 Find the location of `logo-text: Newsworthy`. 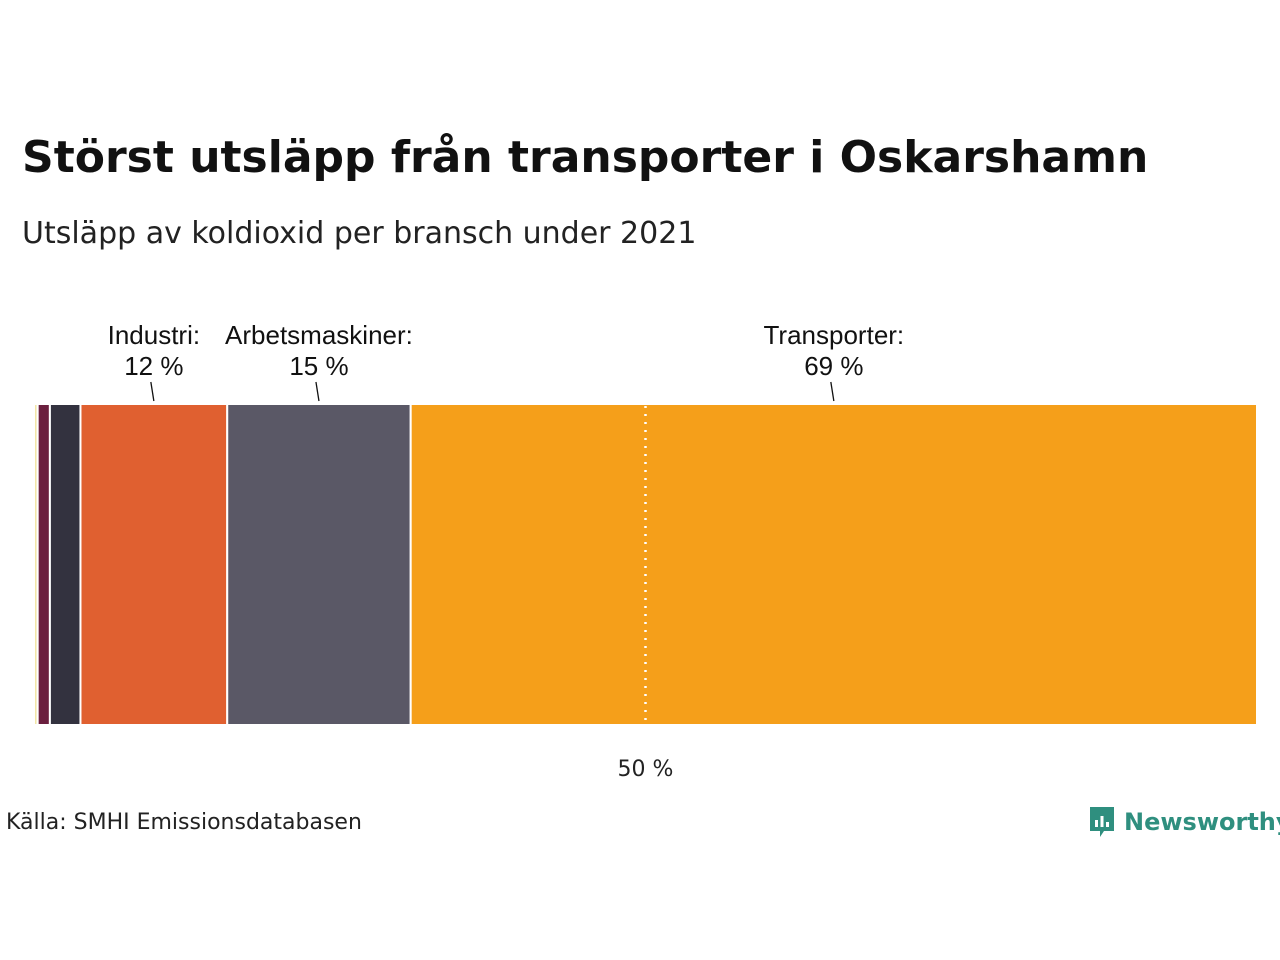

logo-text: Newsworthy is located at coordinates (1202, 822).